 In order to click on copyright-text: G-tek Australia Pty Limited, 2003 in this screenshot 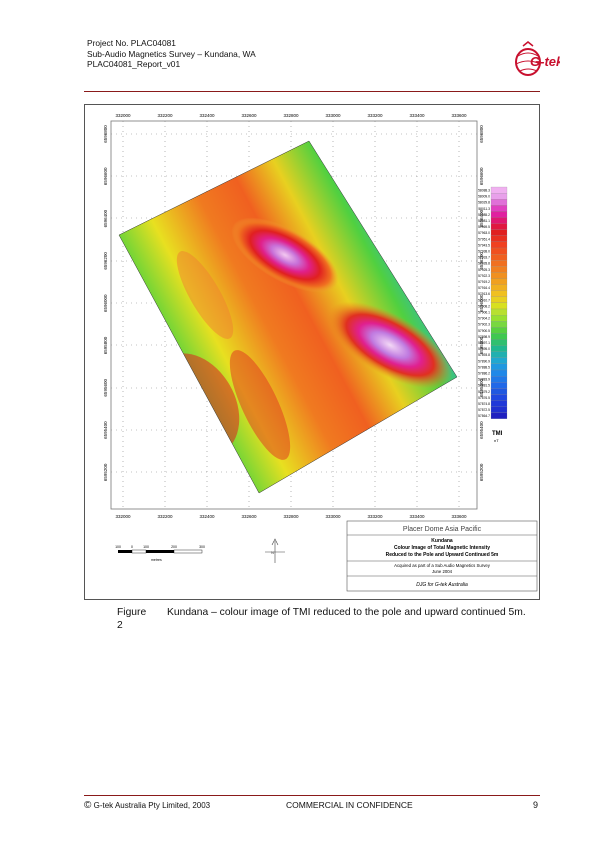, I will do `click(152, 805)`.